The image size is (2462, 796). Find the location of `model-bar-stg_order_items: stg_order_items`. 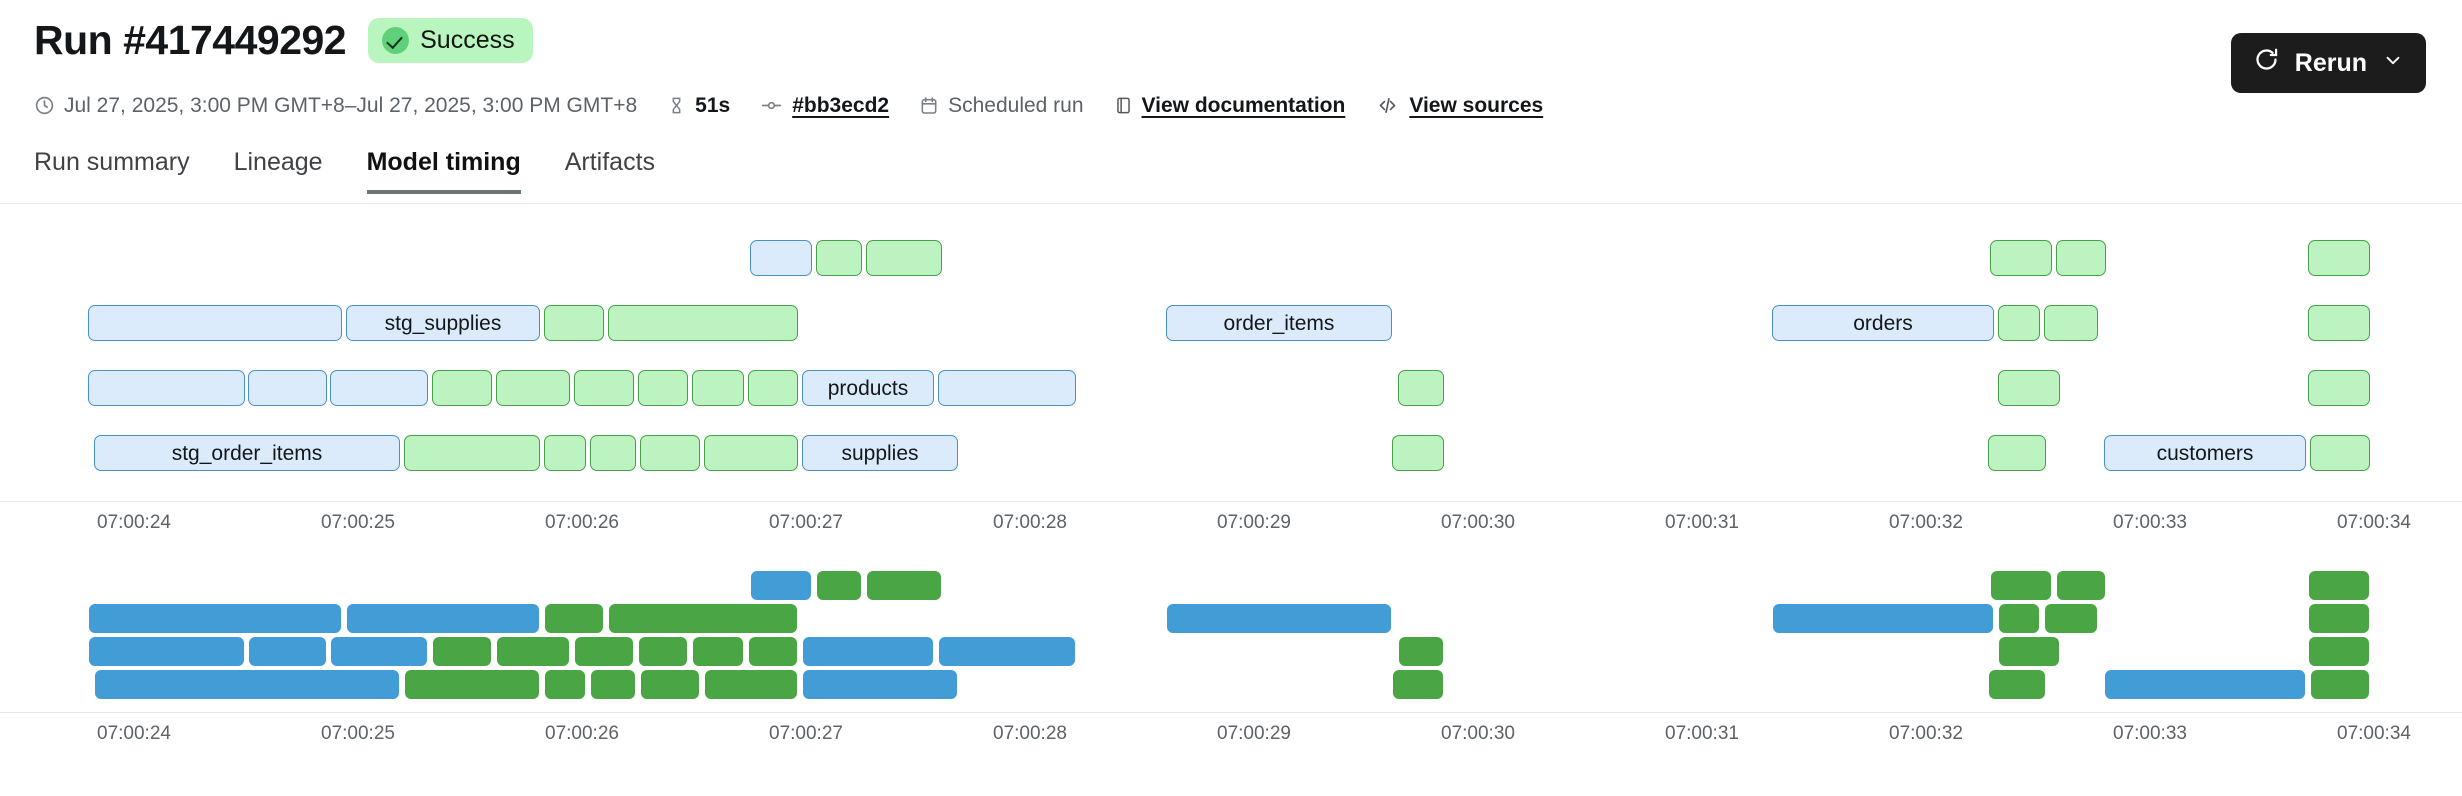

model-bar-stg_order_items: stg_order_items is located at coordinates (247, 453).